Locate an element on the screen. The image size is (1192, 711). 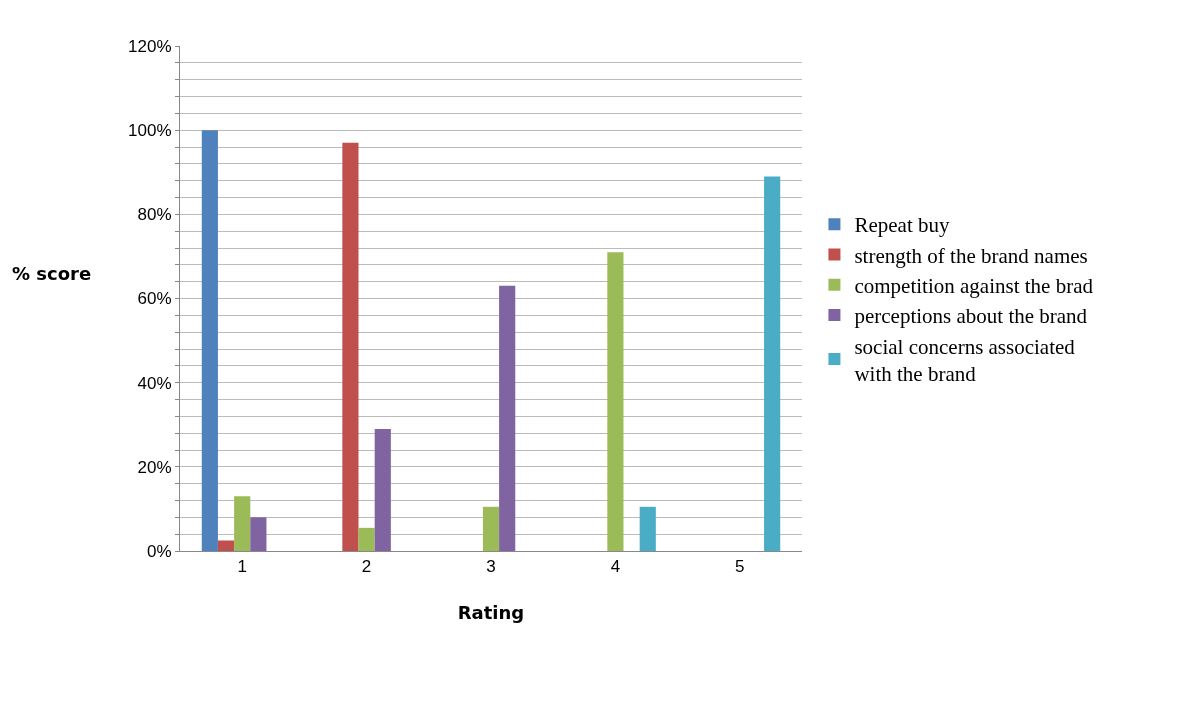
x-tick-label: 2 is located at coordinates (366, 567).